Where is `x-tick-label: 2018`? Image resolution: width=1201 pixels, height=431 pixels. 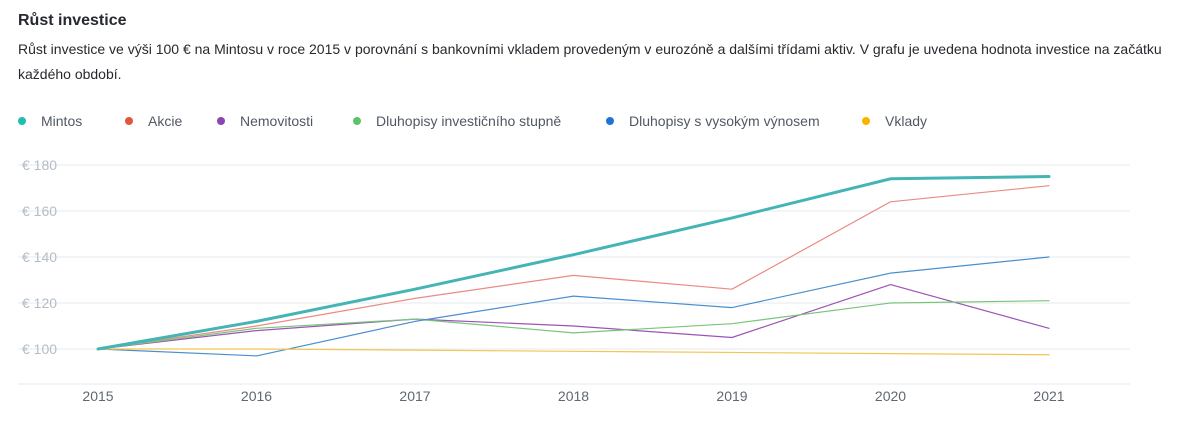 x-tick-label: 2018 is located at coordinates (573, 396).